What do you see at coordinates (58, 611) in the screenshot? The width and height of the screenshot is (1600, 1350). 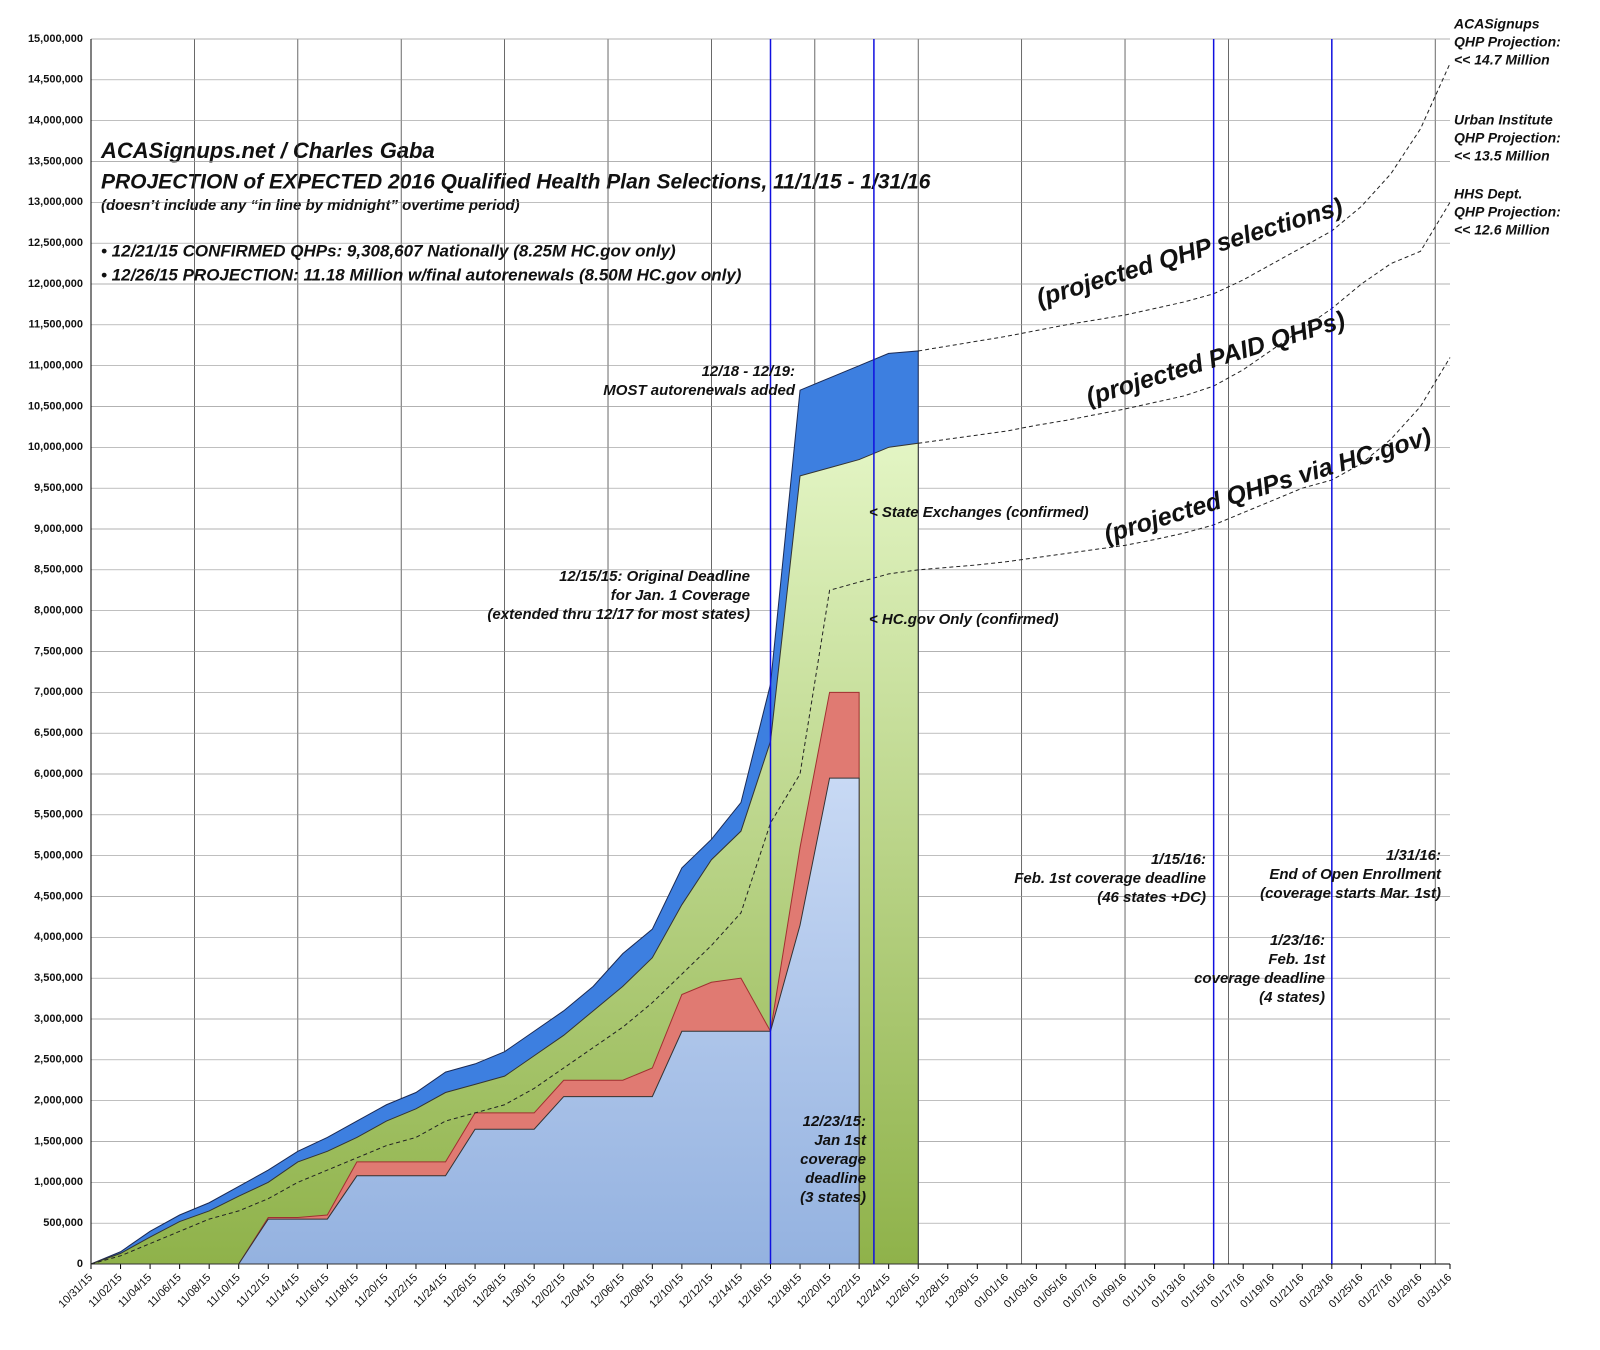 I see `y-tick-label: 8,000,000` at bounding box center [58, 611].